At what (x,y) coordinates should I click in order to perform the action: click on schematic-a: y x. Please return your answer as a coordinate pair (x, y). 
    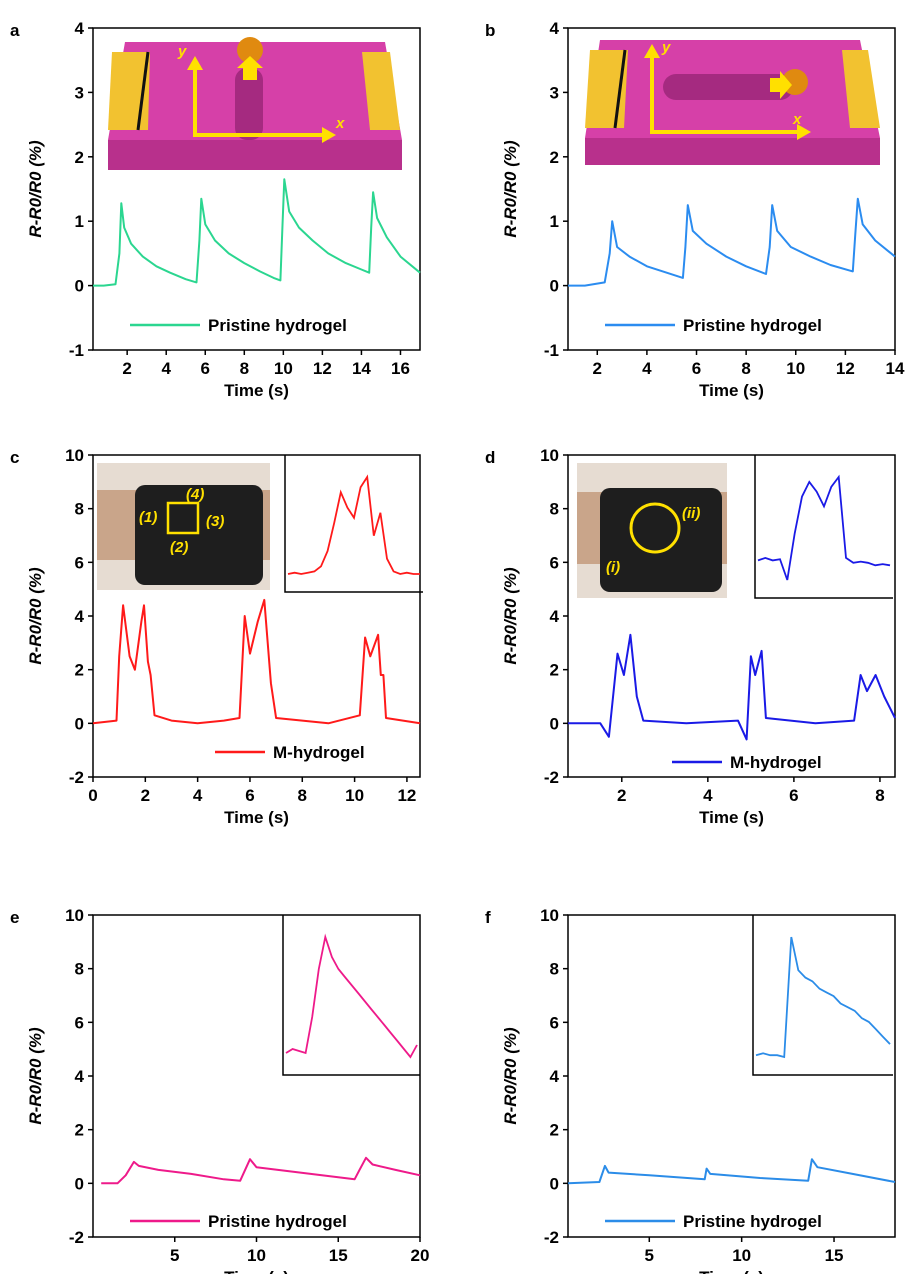
    Looking at the image, I should click on (255, 103).